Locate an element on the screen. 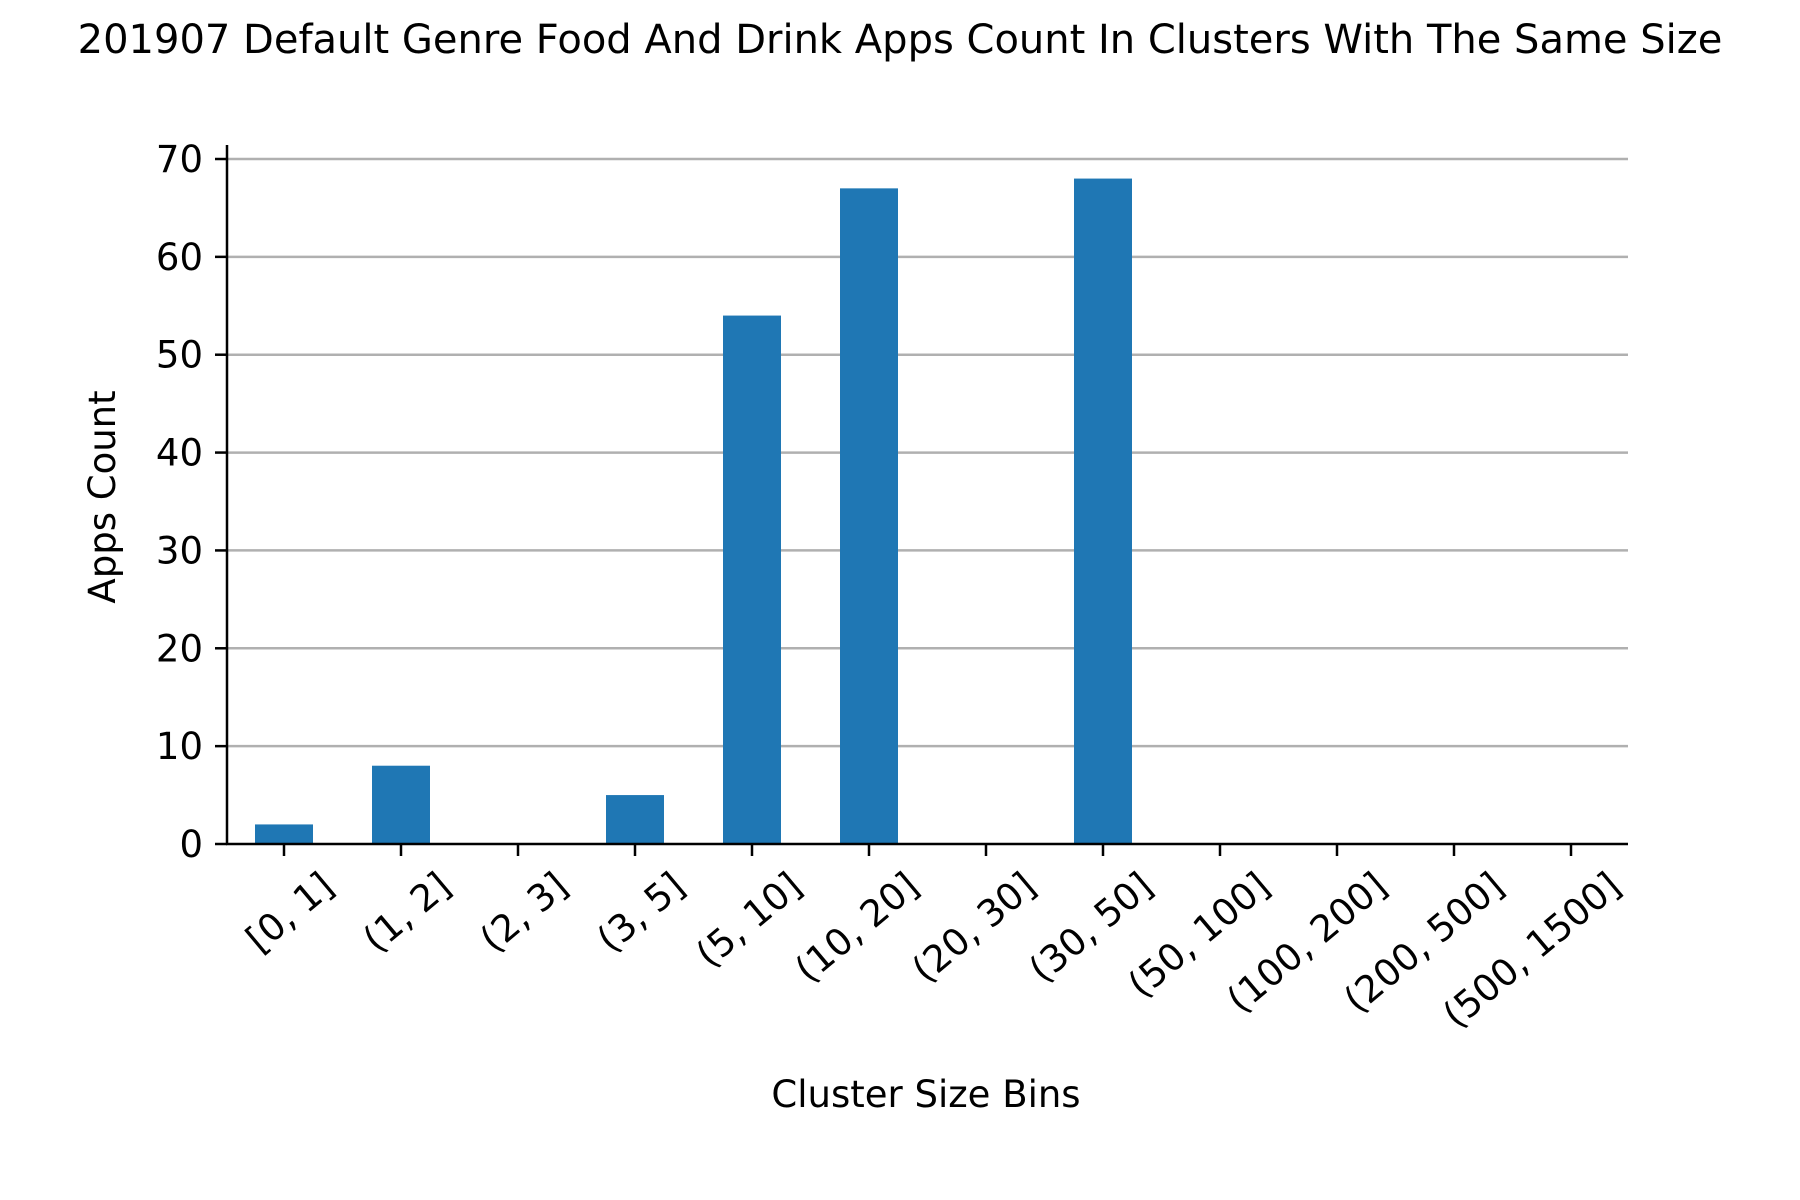 The width and height of the screenshot is (1800, 1200). y-tick-label: 30 is located at coordinates (179, 550).